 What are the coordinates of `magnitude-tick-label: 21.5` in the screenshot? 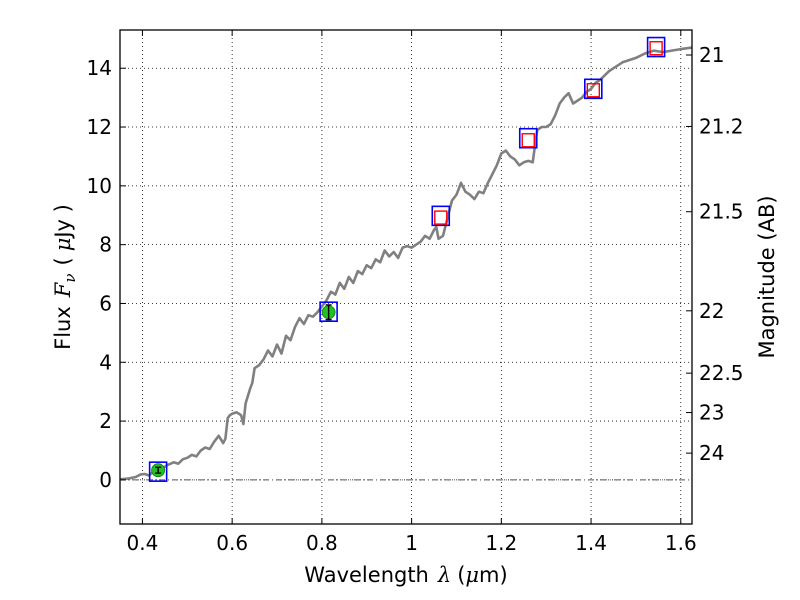 It's located at (721, 212).